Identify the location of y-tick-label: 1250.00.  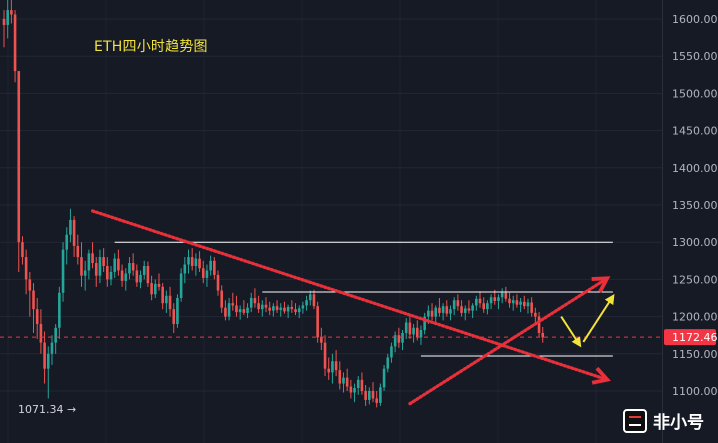
(695, 279).